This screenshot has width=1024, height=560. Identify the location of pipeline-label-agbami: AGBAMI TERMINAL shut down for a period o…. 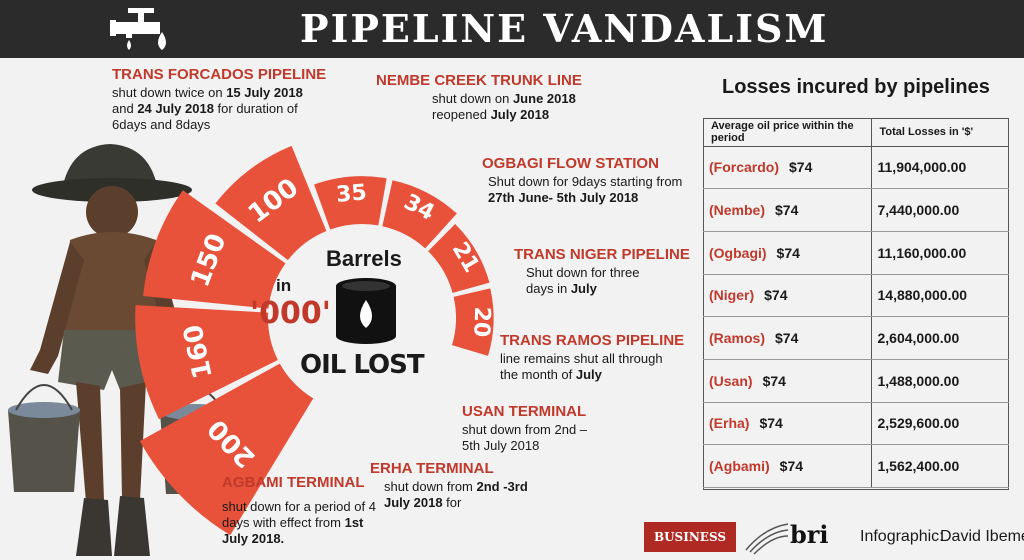
(302, 511).